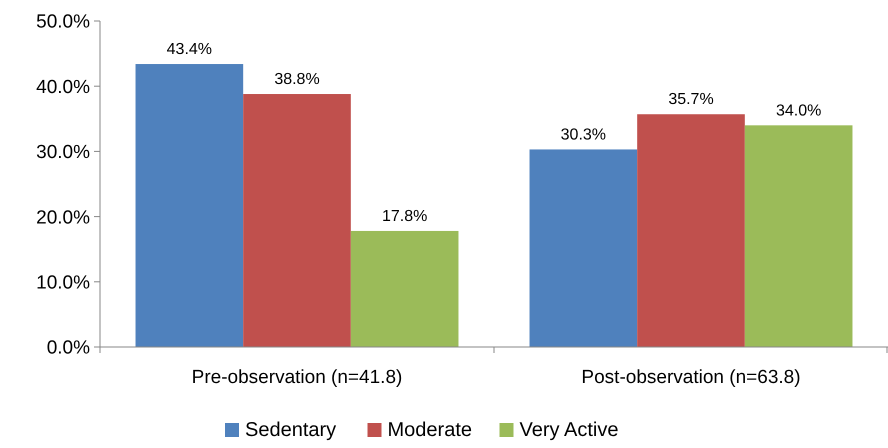  Describe the element at coordinates (63, 87) in the screenshot. I see `y-tick-label: 40.0%` at that location.